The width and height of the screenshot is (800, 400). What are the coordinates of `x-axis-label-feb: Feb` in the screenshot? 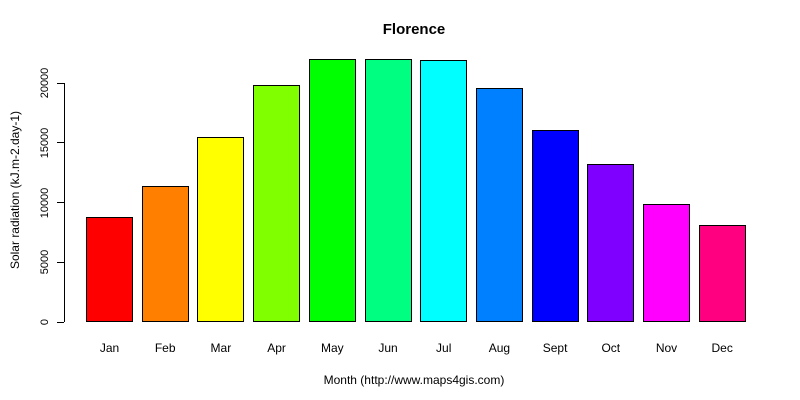 It's located at (165, 348).